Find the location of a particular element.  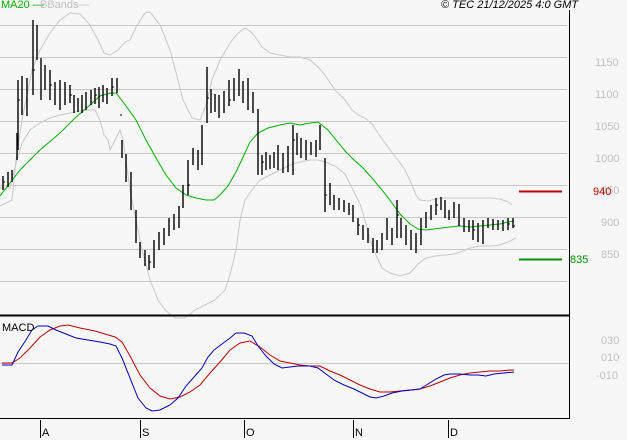

macd-tick-neg010: -010 is located at coordinates (607, 376).